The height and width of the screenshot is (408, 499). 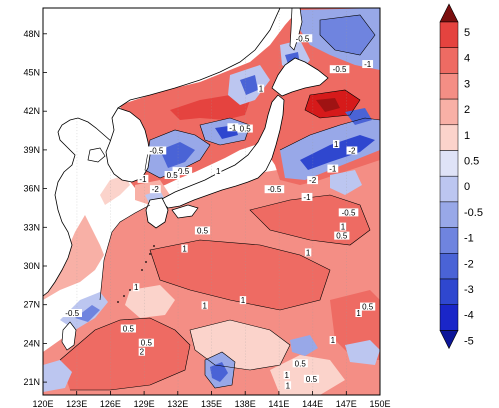 What do you see at coordinates (177, 403) in the screenshot?
I see `lon-tick-label: 132E` at bounding box center [177, 403].